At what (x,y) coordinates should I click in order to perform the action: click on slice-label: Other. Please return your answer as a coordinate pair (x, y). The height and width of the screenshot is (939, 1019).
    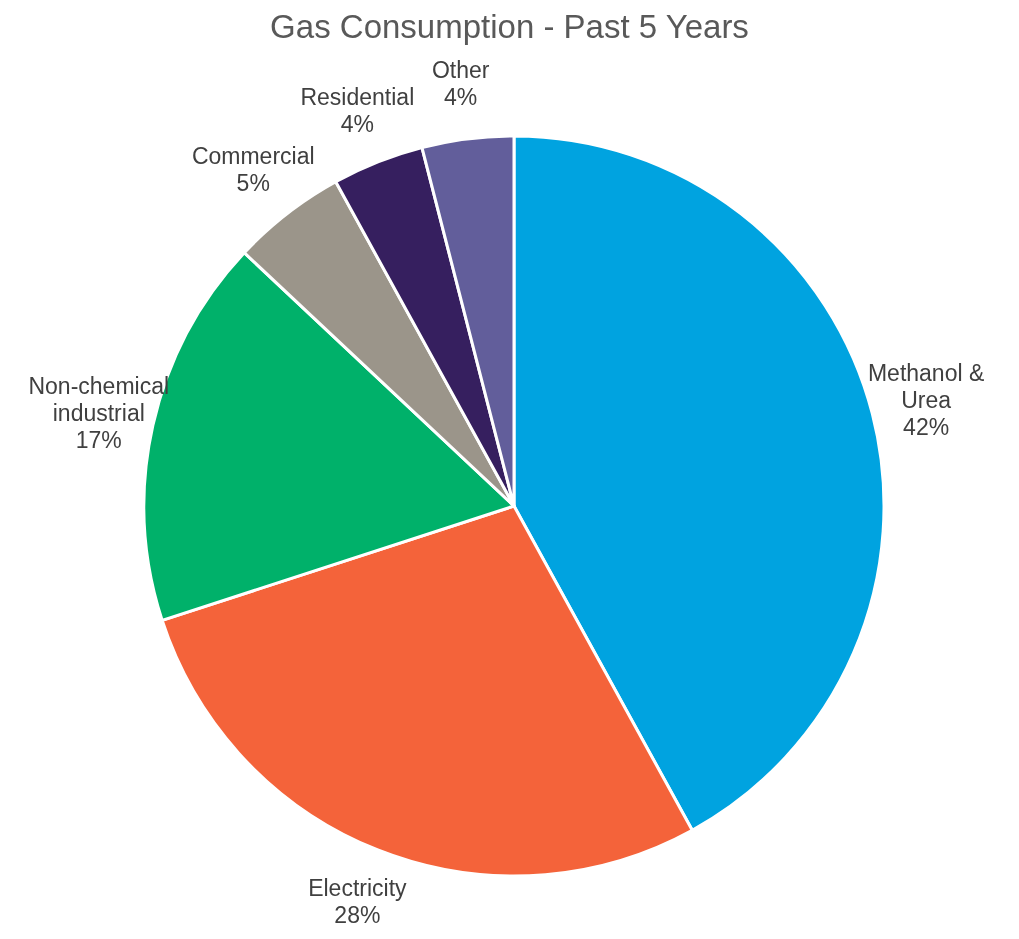
    Looking at the image, I should click on (460, 70).